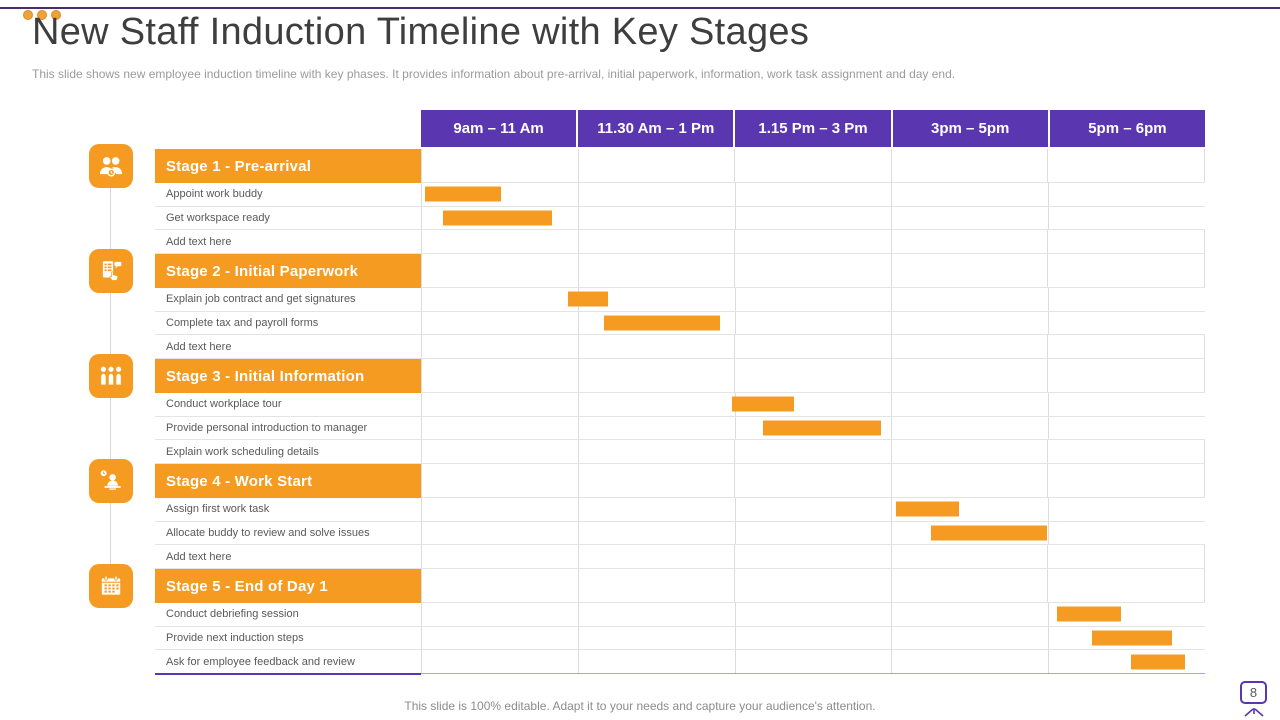 The image size is (1280, 720). I want to click on task-label: Get workspace ready, so click(218, 218).